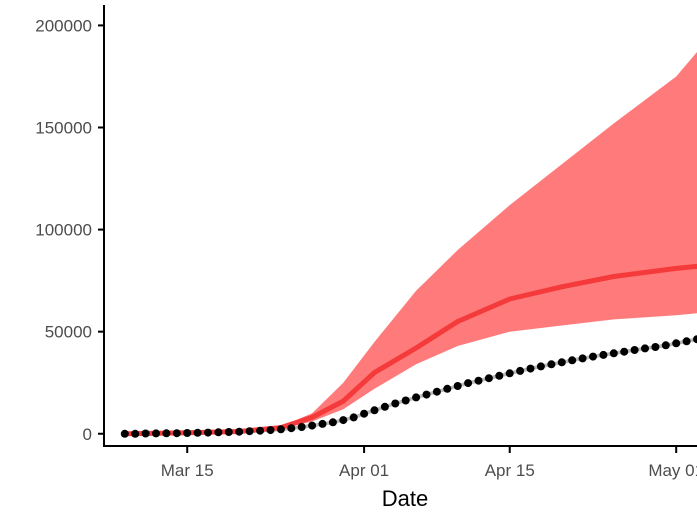 This screenshot has width=697, height=519. What do you see at coordinates (63, 25) in the screenshot?
I see `y-tick-label: 200000` at bounding box center [63, 25].